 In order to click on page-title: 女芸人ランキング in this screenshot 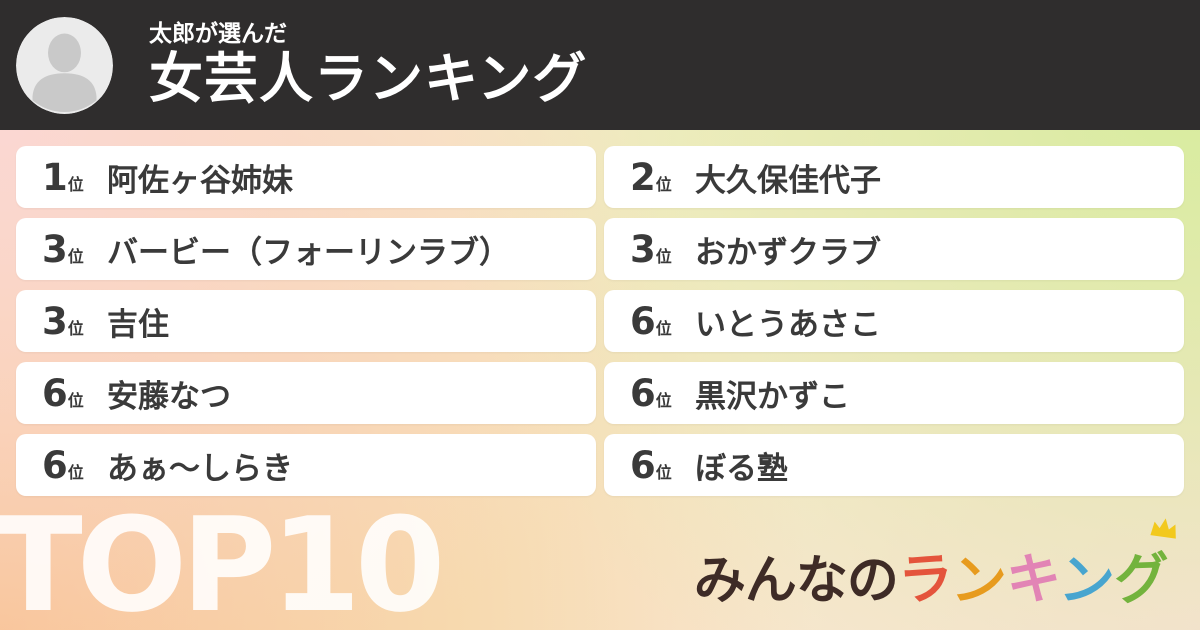, I will do `click(368, 79)`.